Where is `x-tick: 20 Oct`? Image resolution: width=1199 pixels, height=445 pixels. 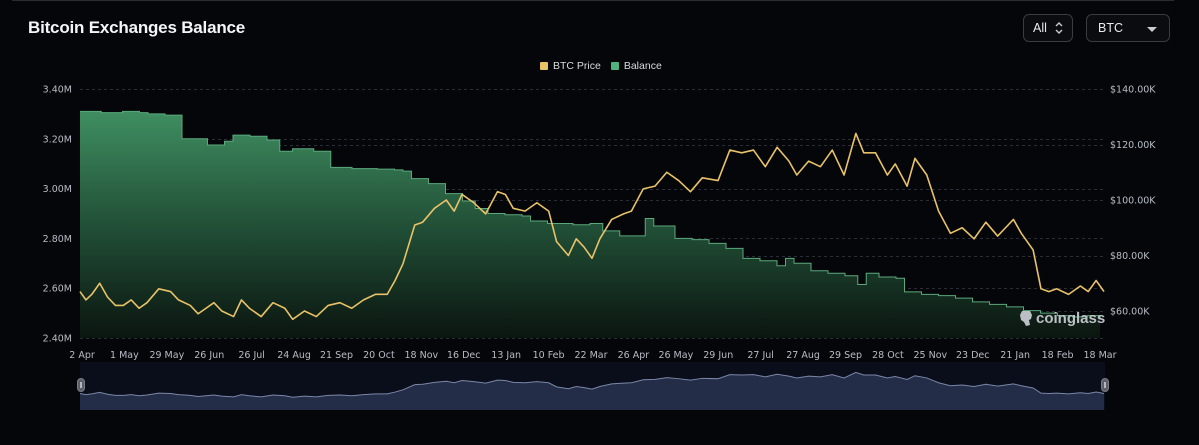 x-tick: 20 Oct is located at coordinates (379, 355).